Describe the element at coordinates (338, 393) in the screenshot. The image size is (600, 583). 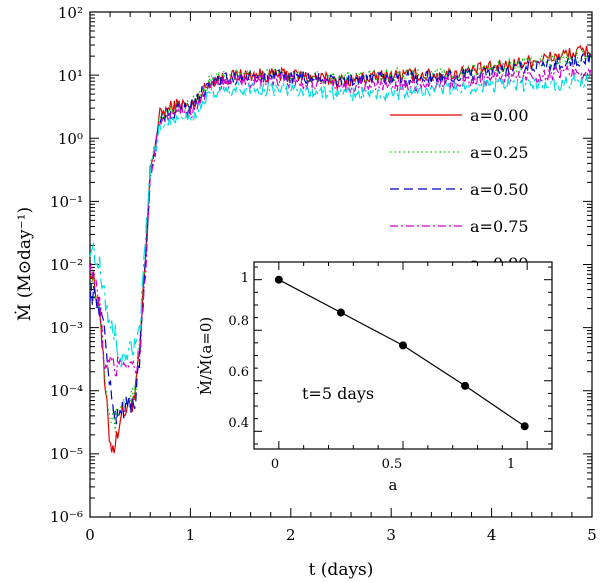
I see `inset-annotation: t=5 days` at that location.